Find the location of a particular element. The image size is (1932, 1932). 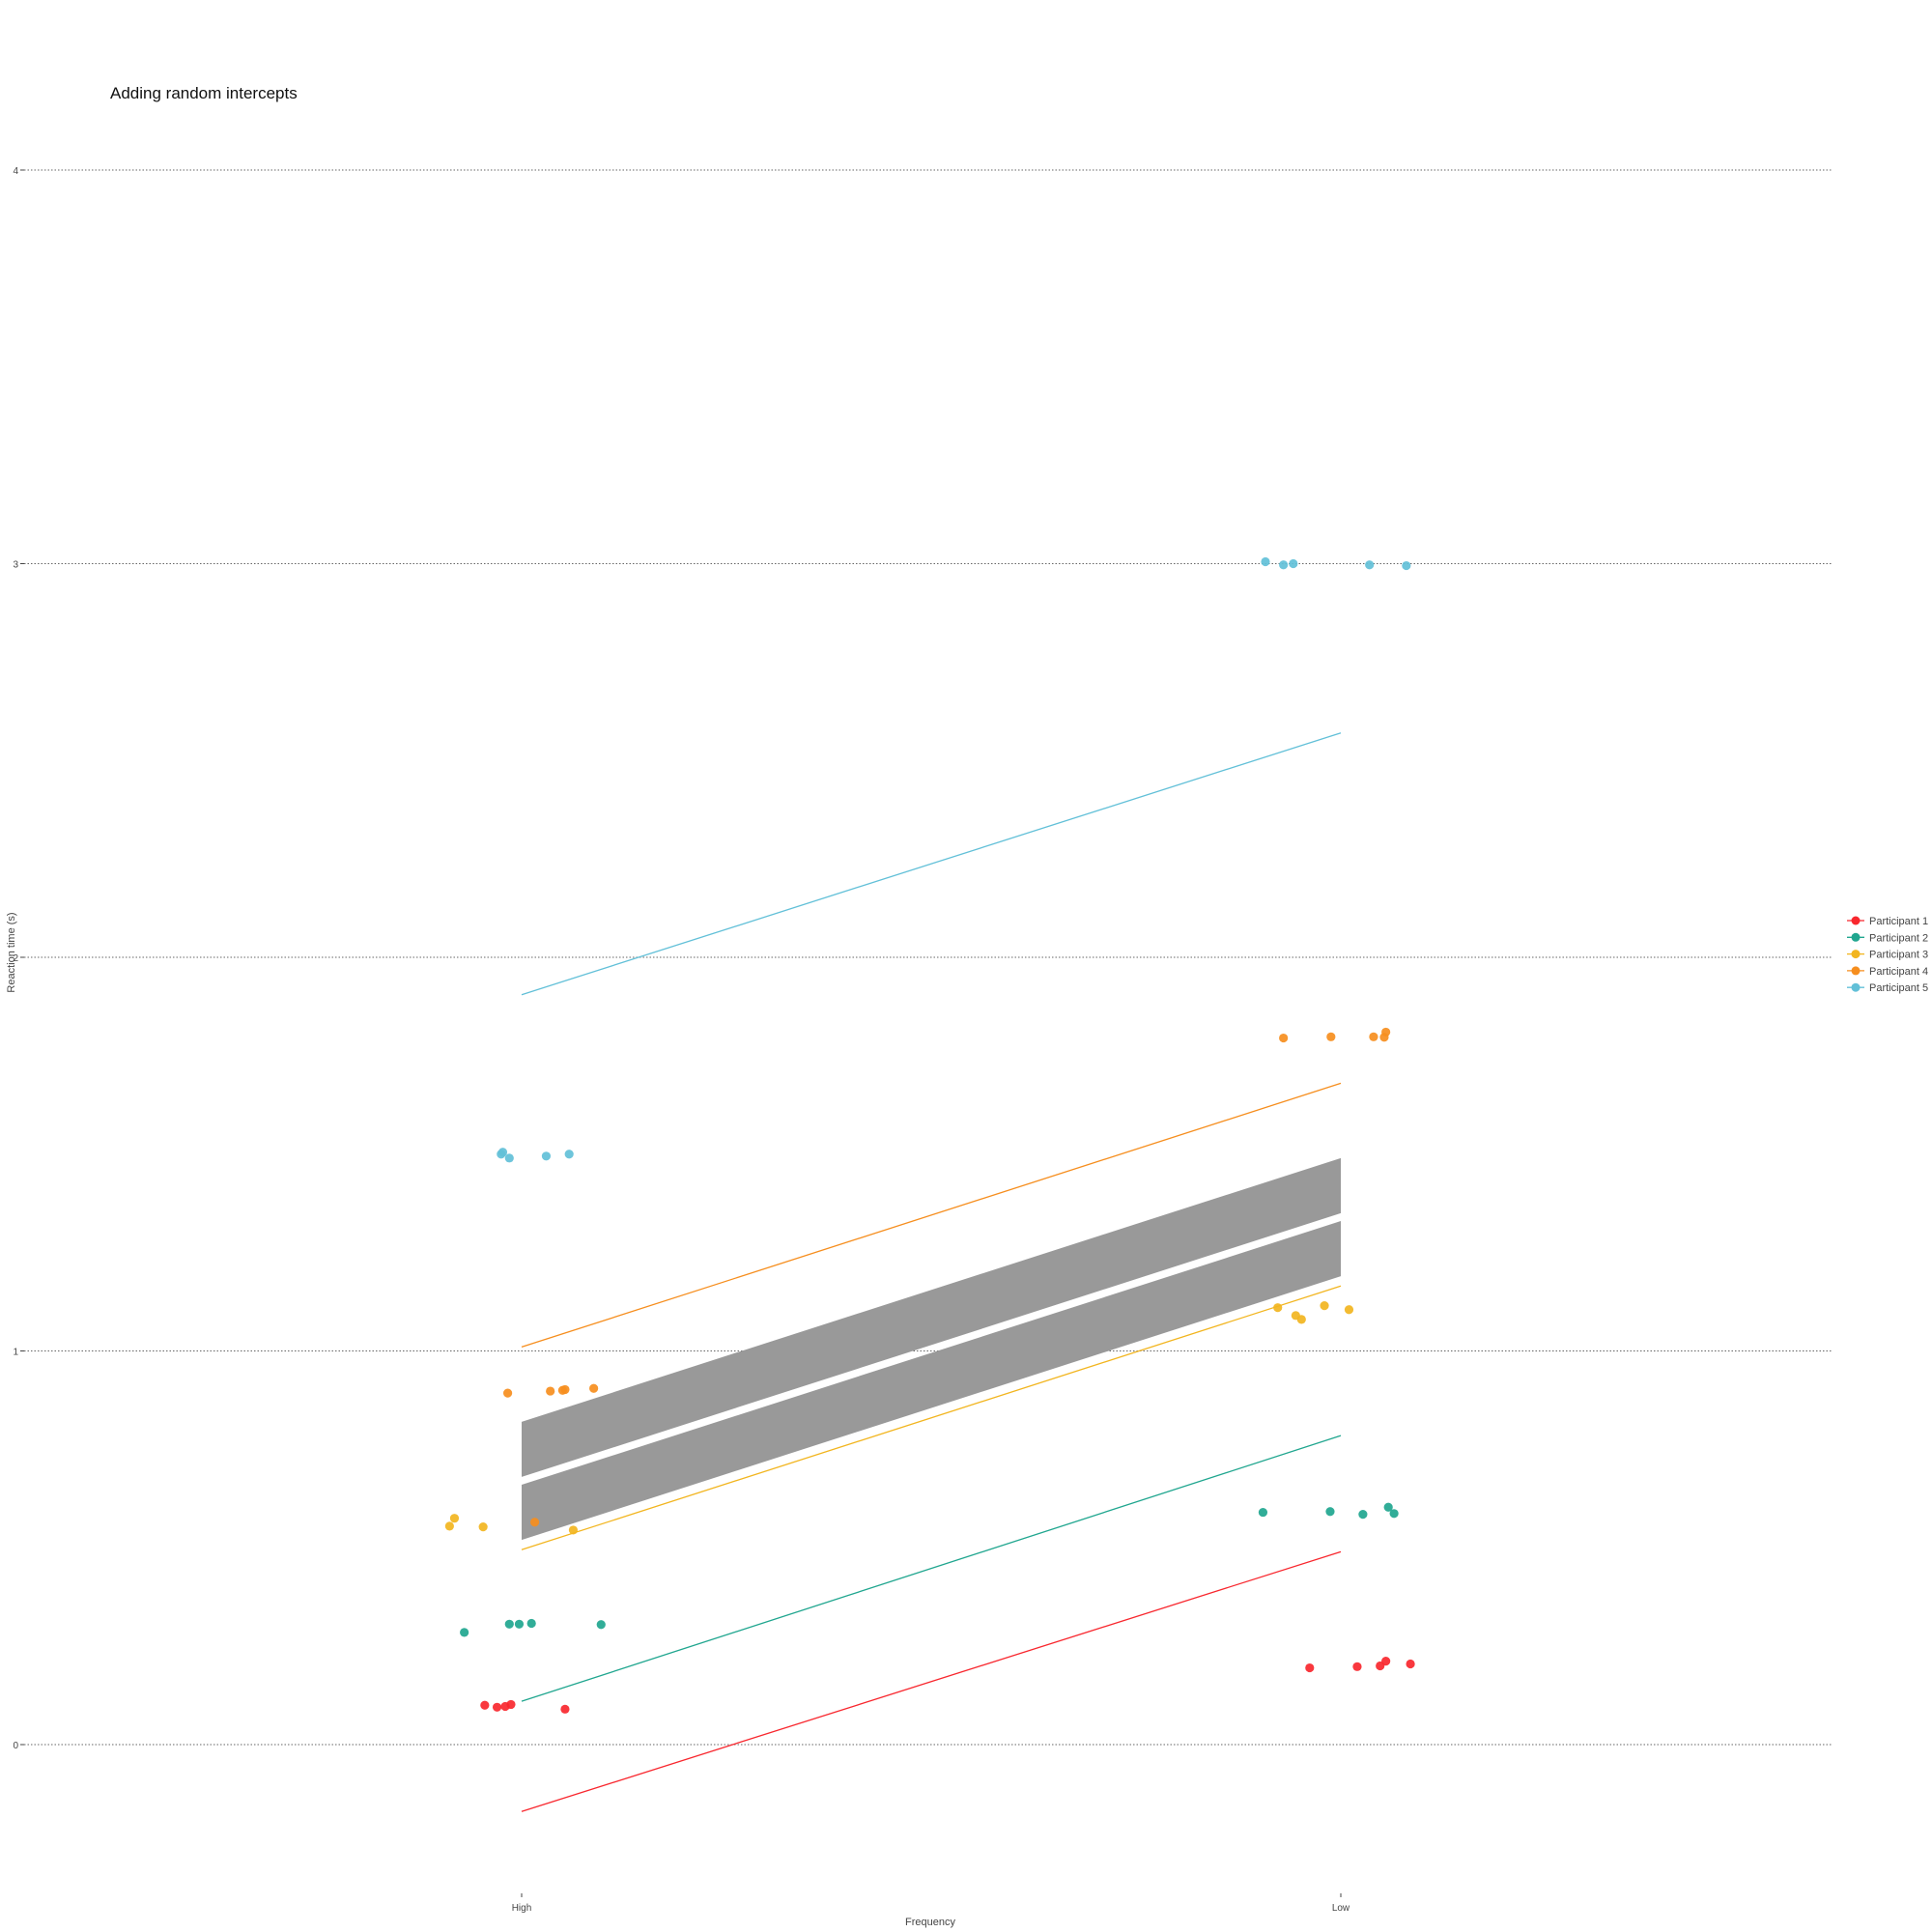

legend-label-participant-5: Participant 5 is located at coordinates (1898, 988).